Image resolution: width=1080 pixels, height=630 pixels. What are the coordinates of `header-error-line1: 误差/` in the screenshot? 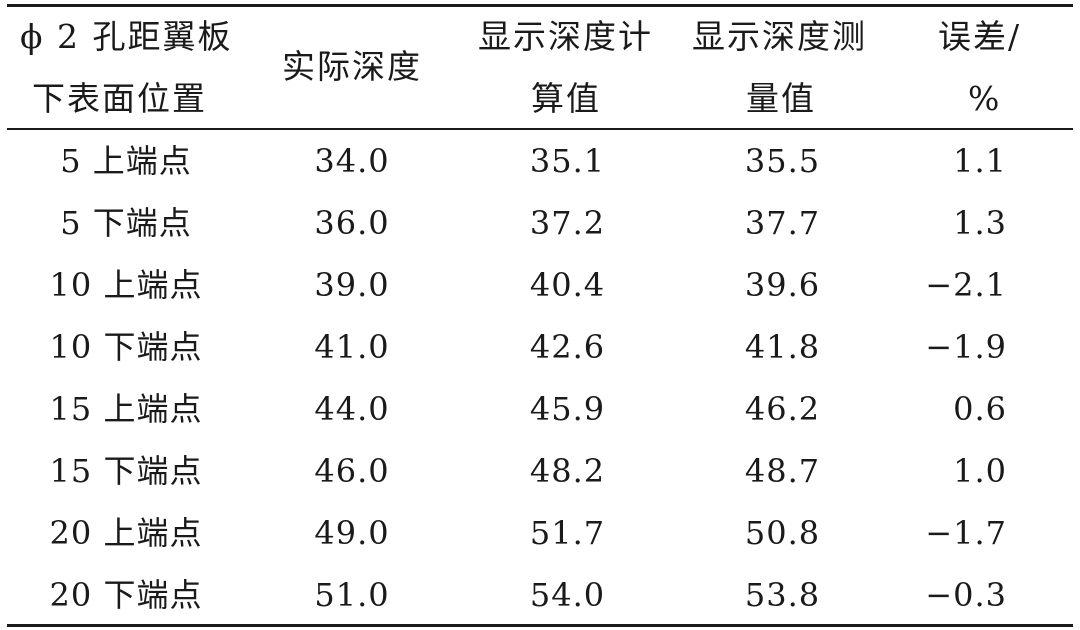 It's located at (980, 36).